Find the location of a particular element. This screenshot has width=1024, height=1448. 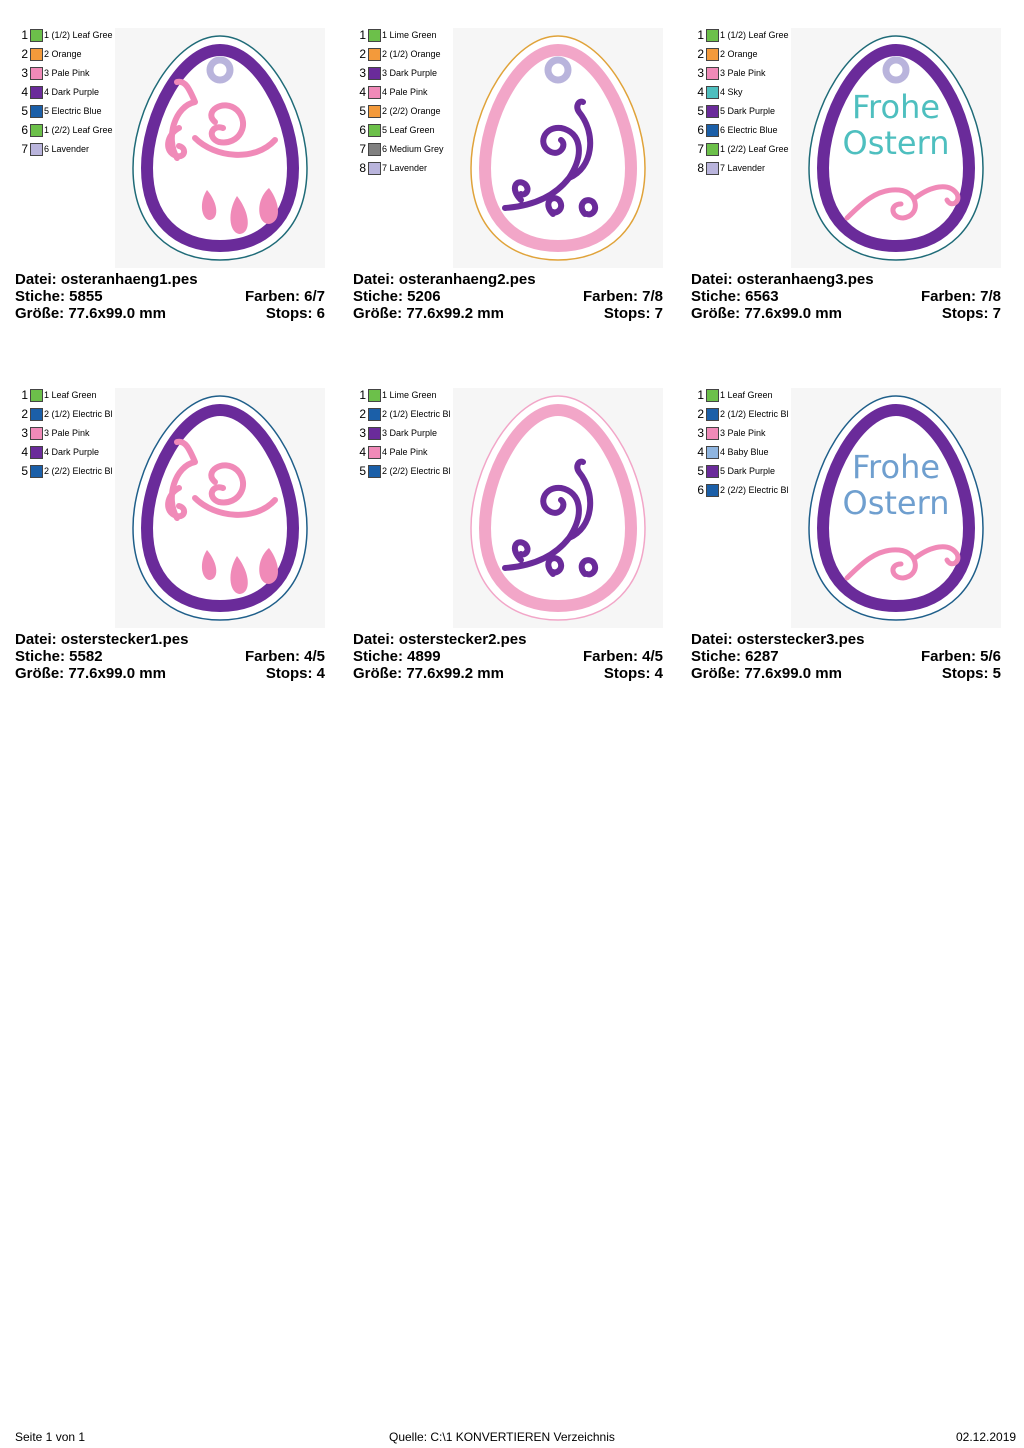

legend-row: 8 7 Lavender is located at coordinates (751, 170).